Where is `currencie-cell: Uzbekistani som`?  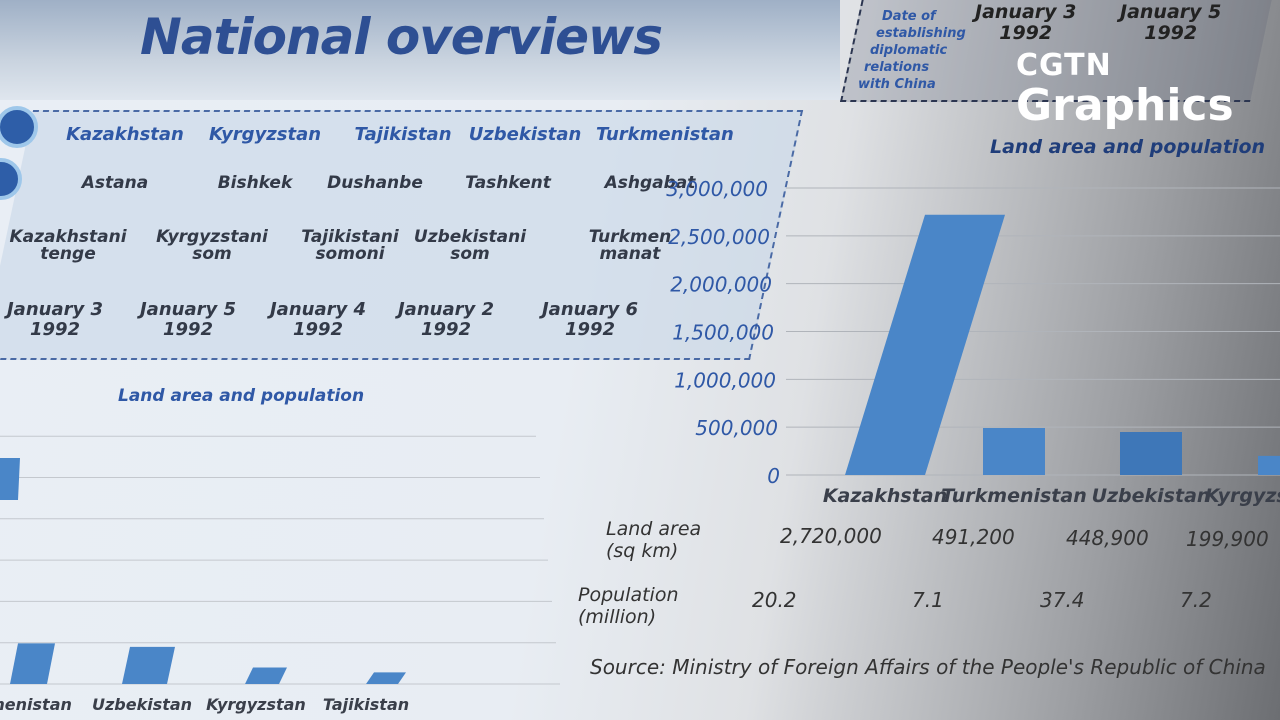 currencie-cell: Uzbekistani som is located at coordinates (470, 246).